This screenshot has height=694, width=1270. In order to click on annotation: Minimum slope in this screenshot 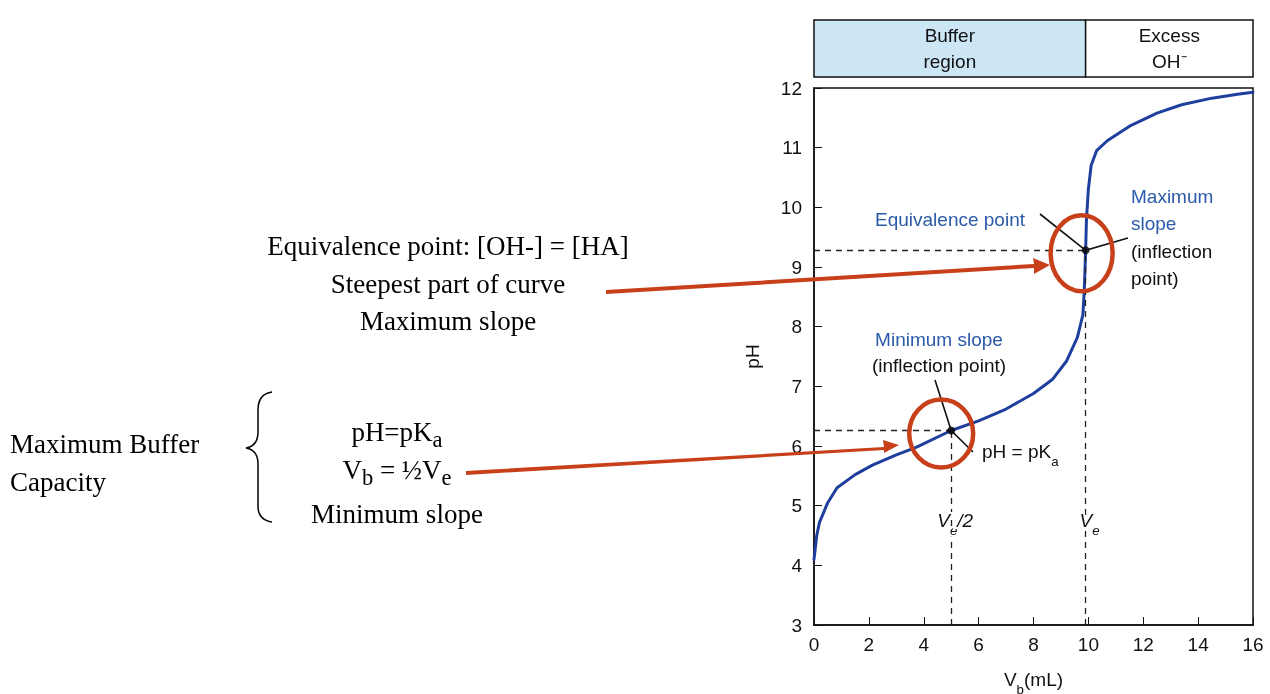, I will do `click(939, 339)`.